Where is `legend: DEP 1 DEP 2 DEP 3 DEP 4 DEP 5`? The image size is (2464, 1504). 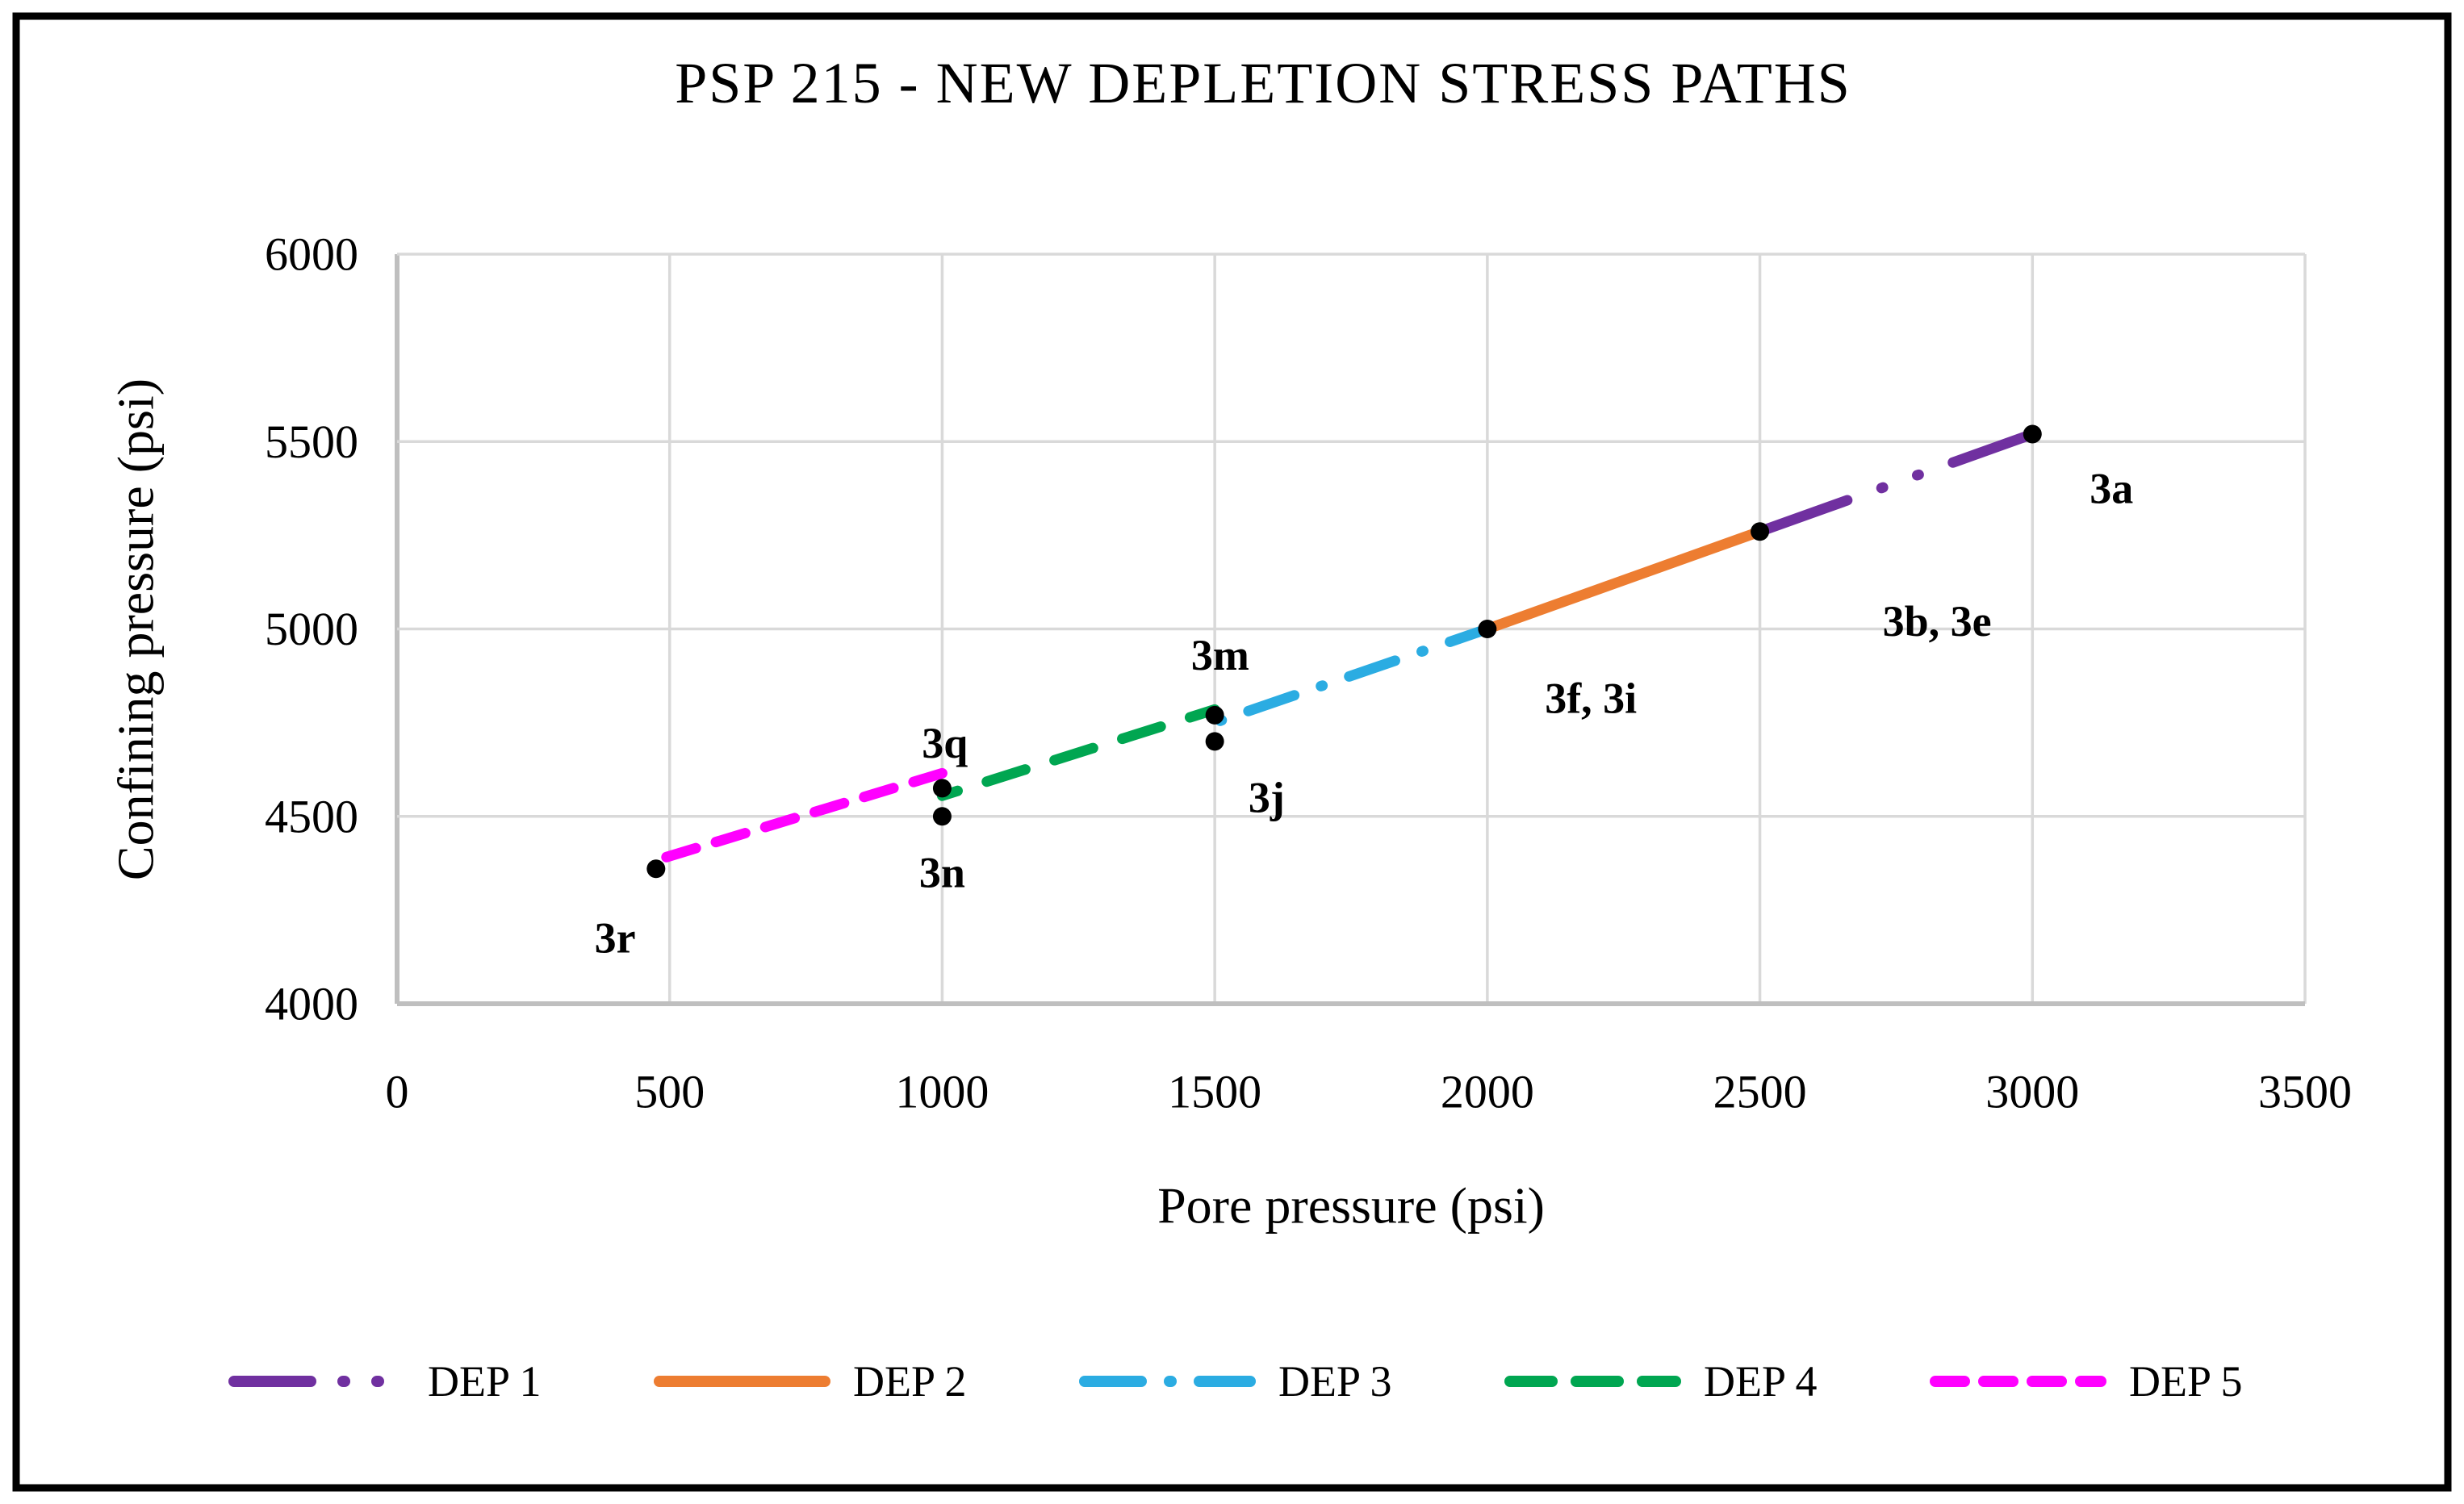 legend: DEP 1 DEP 2 DEP 3 DEP 4 DEP 5 is located at coordinates (1235, 1381).